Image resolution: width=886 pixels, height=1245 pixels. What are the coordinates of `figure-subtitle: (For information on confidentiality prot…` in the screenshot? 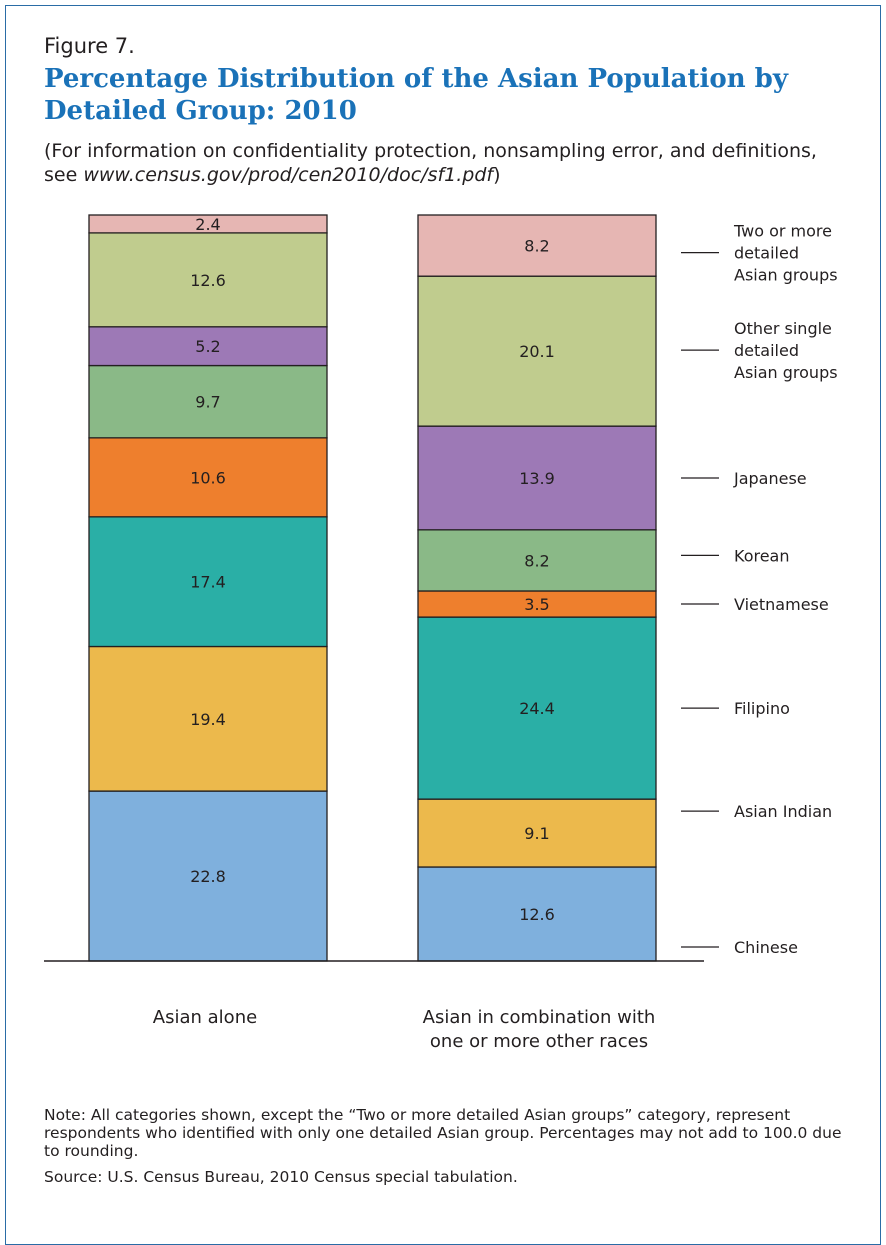 It's located at (444, 163).